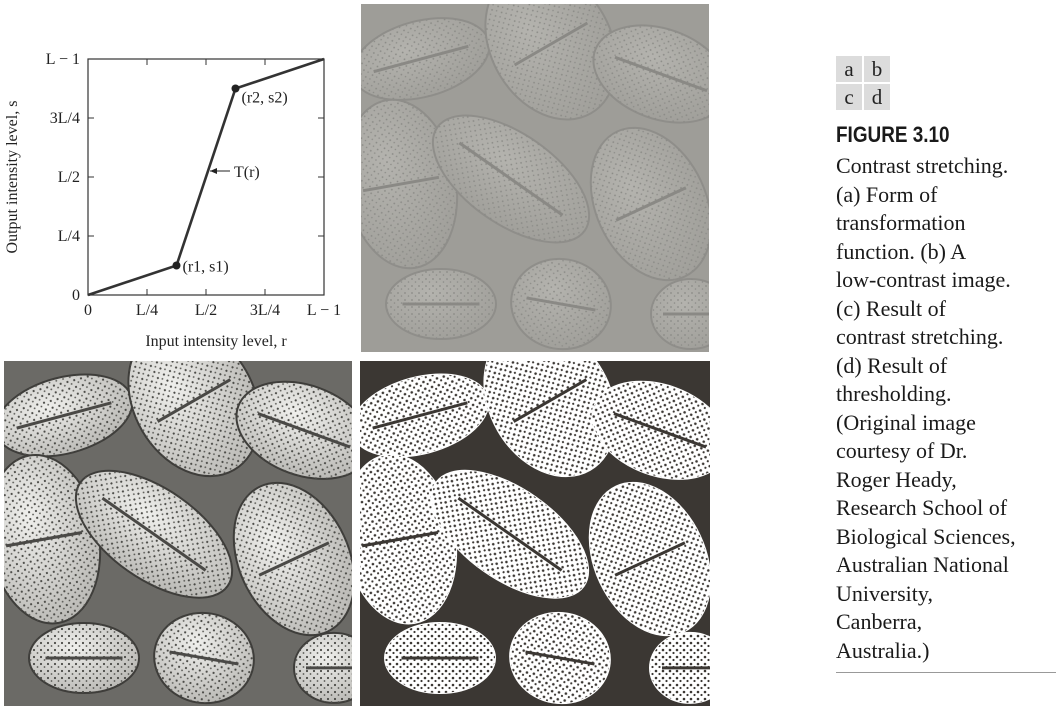 The image size is (1063, 709). What do you see at coordinates (206, 177) in the screenshot?
I see `transformation-curve` at bounding box center [206, 177].